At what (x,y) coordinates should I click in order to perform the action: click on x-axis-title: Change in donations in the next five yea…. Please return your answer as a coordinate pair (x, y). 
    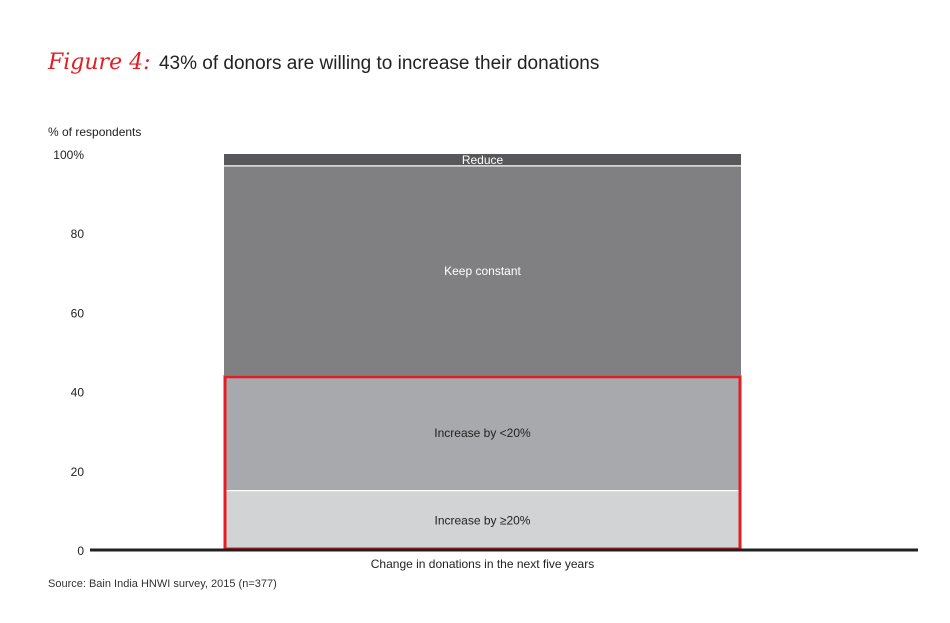
    Looking at the image, I should click on (482, 564).